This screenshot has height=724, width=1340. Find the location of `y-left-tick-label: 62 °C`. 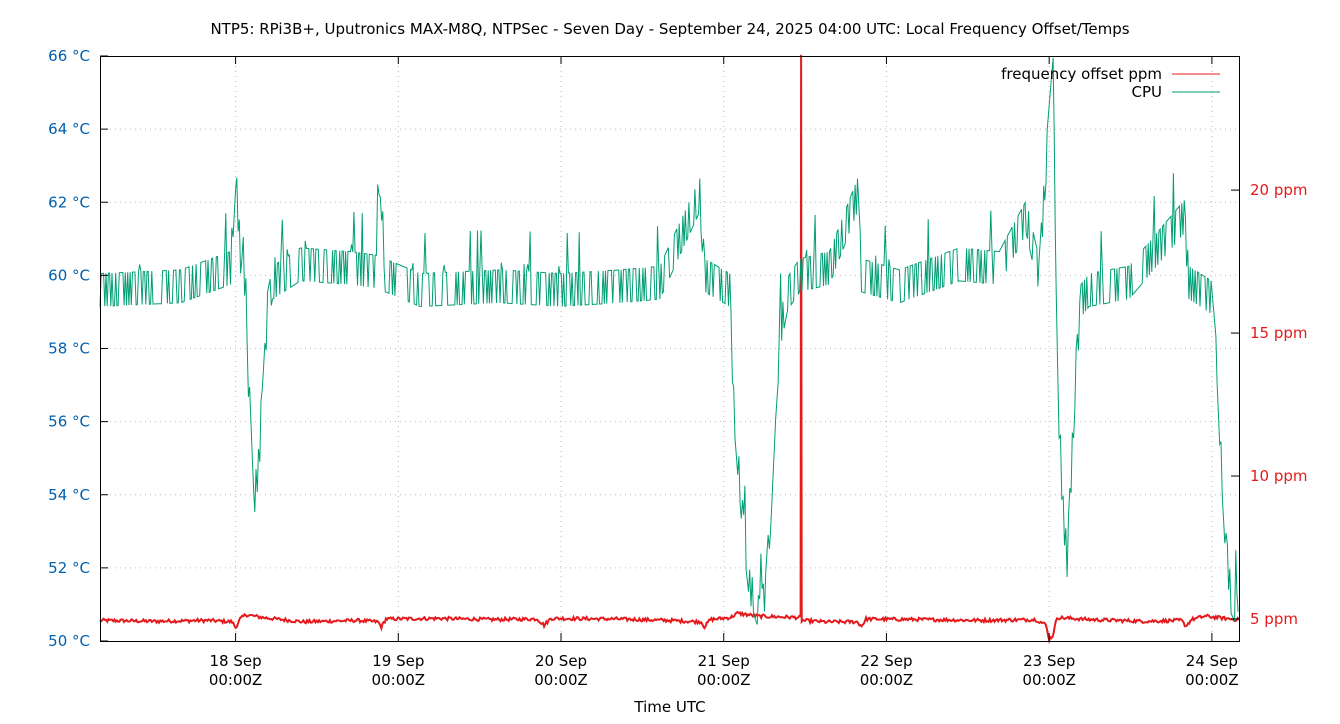

y-left-tick-label: 62 °C is located at coordinates (69, 202).